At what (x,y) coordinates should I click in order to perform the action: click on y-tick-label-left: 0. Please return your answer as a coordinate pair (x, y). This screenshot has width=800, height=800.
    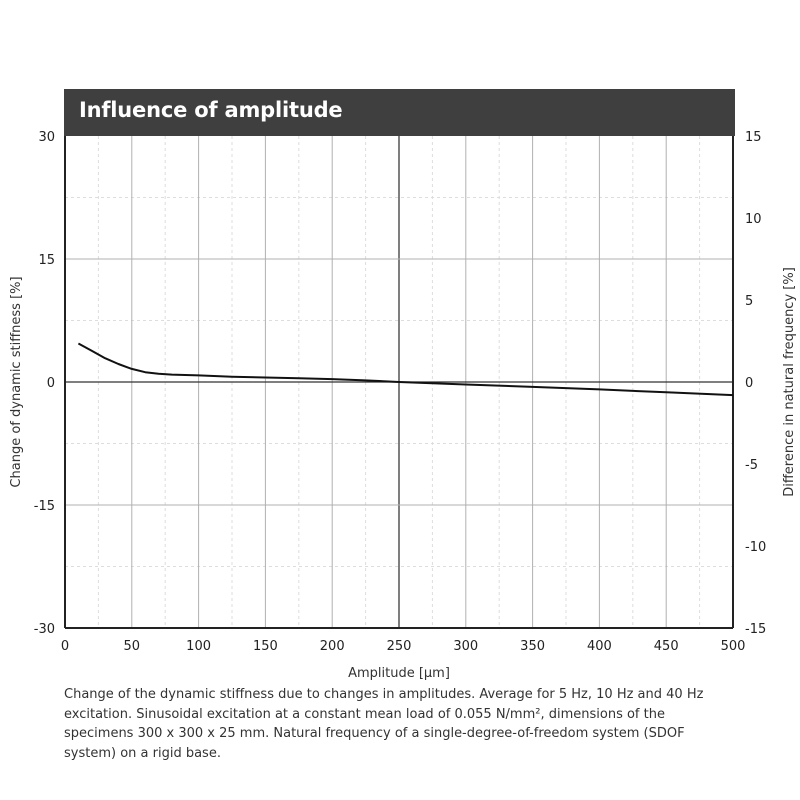
    Looking at the image, I should click on (51, 383).